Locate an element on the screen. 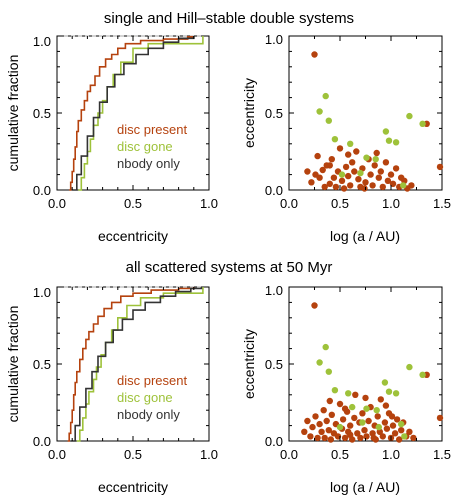 The height and width of the screenshot is (501, 458). scatter-x-tick-label: 1.0 is located at coordinates (391, 203).